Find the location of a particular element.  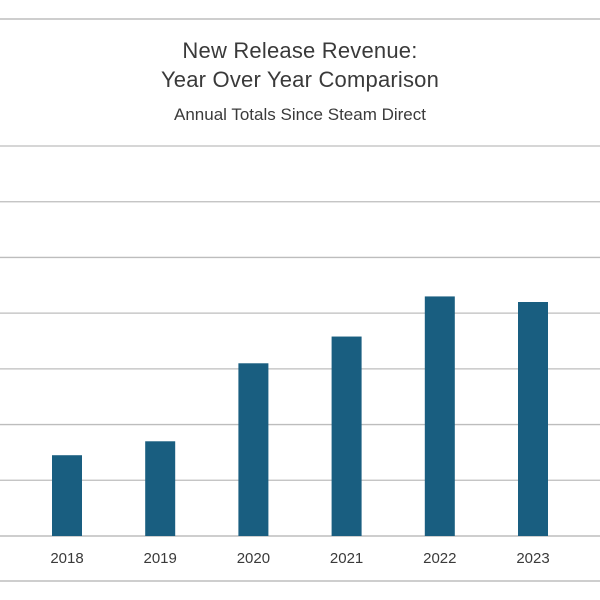

chart-title-line-2: Year Over Year Comparison is located at coordinates (300, 79).